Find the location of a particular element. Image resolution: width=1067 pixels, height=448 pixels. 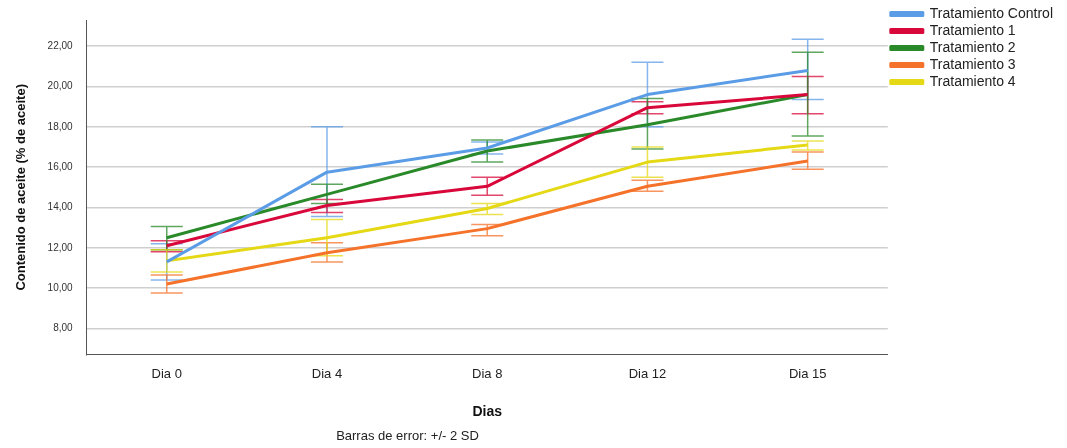

y-tick-label: 18,00 is located at coordinates (60, 126).